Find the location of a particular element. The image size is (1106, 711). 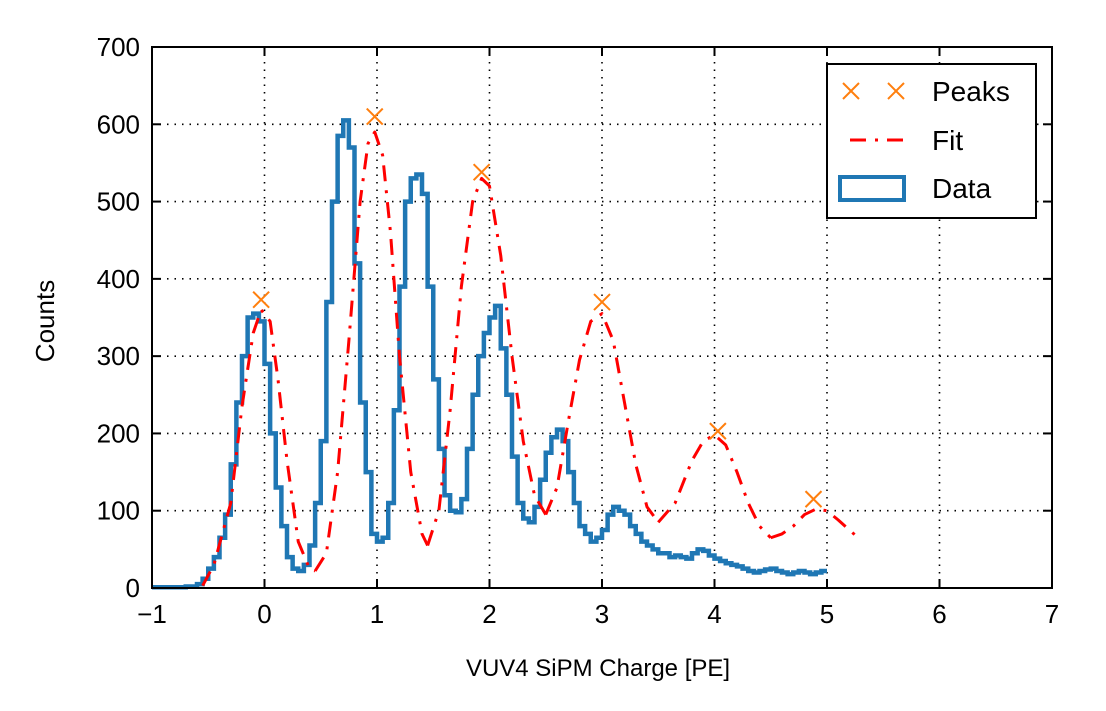

legend-peaks-label: Peaks is located at coordinates (971, 91).